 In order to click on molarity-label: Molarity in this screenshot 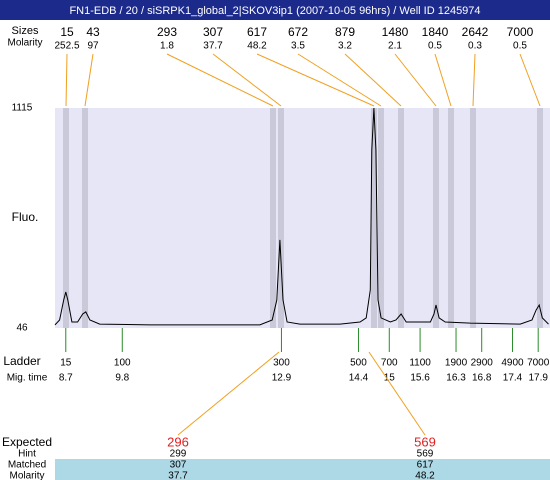, I will do `click(24, 43)`.